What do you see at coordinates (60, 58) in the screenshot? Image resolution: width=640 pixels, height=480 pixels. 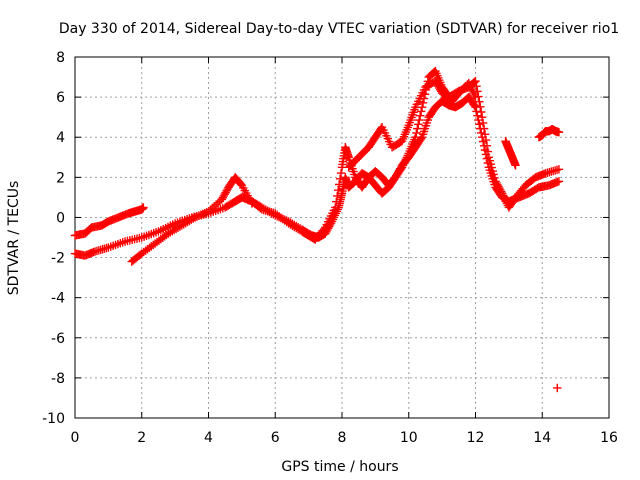 I see `y-tick-label: 8` at bounding box center [60, 58].